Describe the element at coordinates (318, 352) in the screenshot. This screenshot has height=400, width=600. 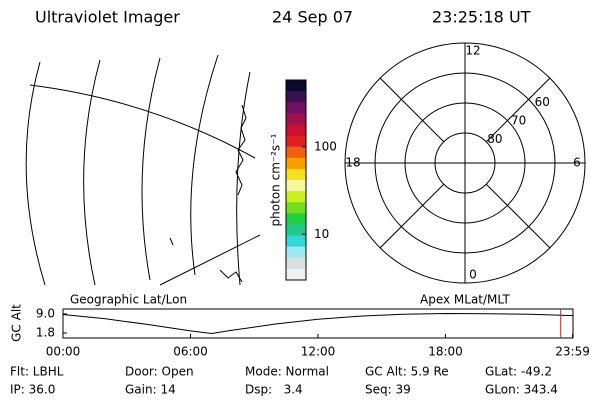
I see `x-tick-label: 12:00` at that location.